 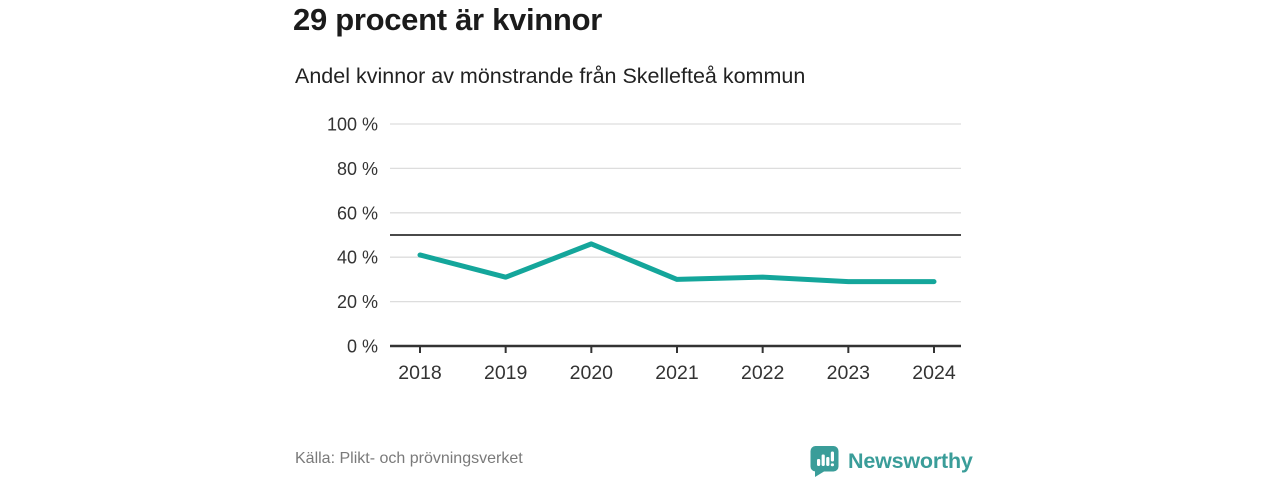 What do you see at coordinates (357, 302) in the screenshot?
I see `y-tick-label: 20 %` at bounding box center [357, 302].